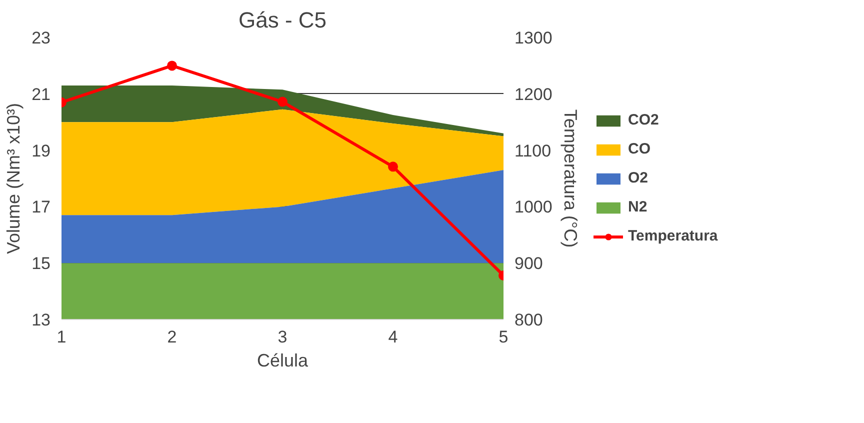 Image resolution: width=864 pixels, height=423 pixels. I want to click on y2-tick-label: 1100, so click(533, 150).